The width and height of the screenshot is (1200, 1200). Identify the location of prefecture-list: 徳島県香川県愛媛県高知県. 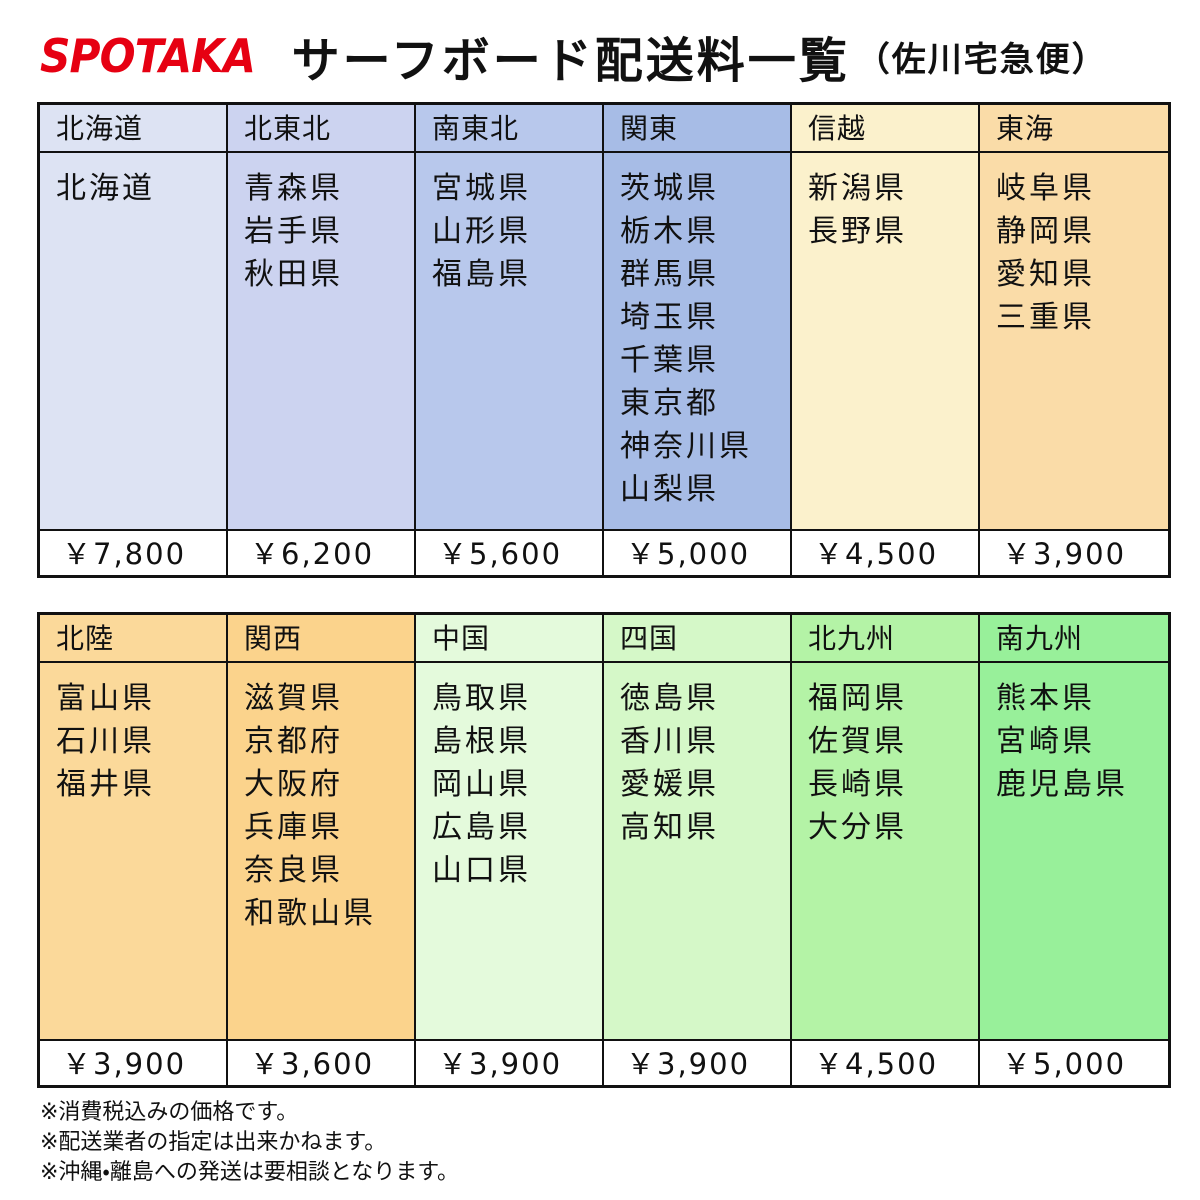
(697, 851).